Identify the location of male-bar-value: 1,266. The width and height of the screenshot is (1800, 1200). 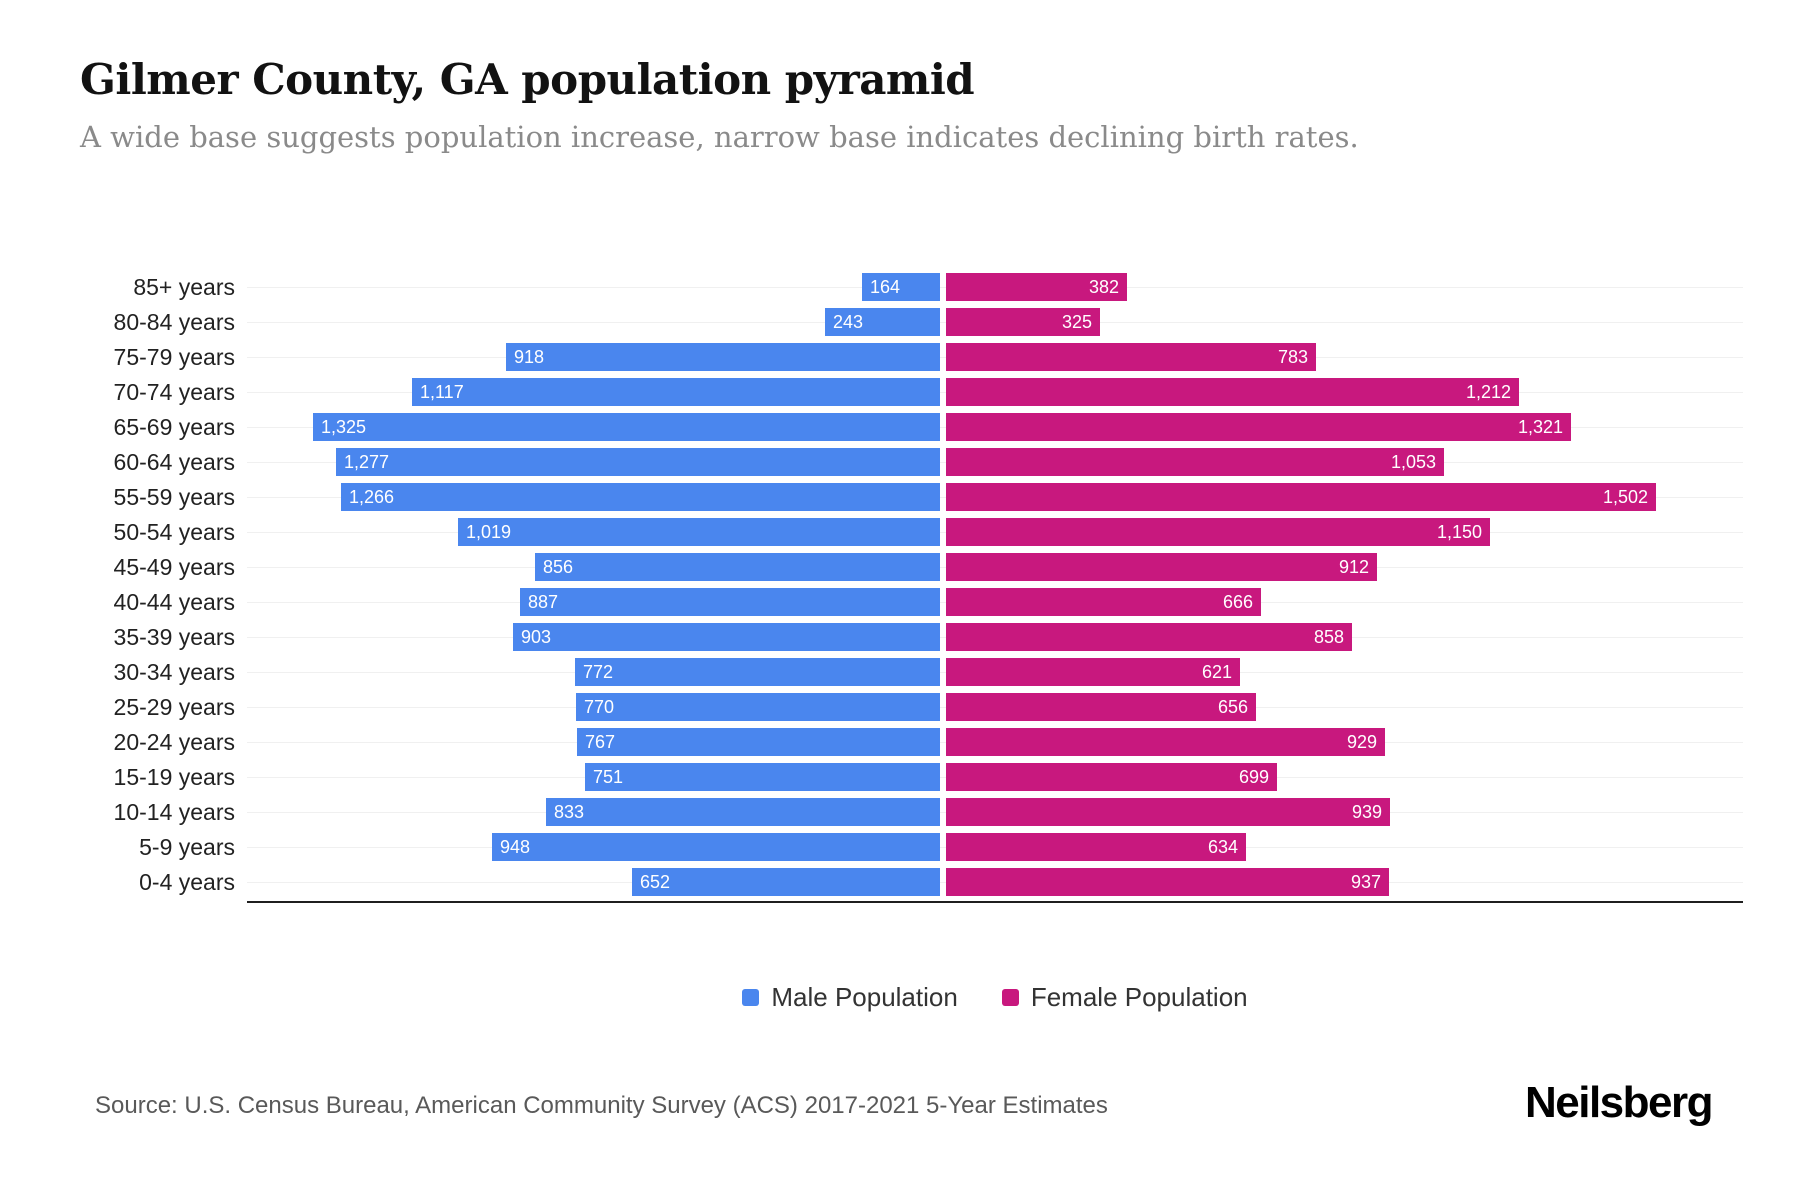
(372, 496).